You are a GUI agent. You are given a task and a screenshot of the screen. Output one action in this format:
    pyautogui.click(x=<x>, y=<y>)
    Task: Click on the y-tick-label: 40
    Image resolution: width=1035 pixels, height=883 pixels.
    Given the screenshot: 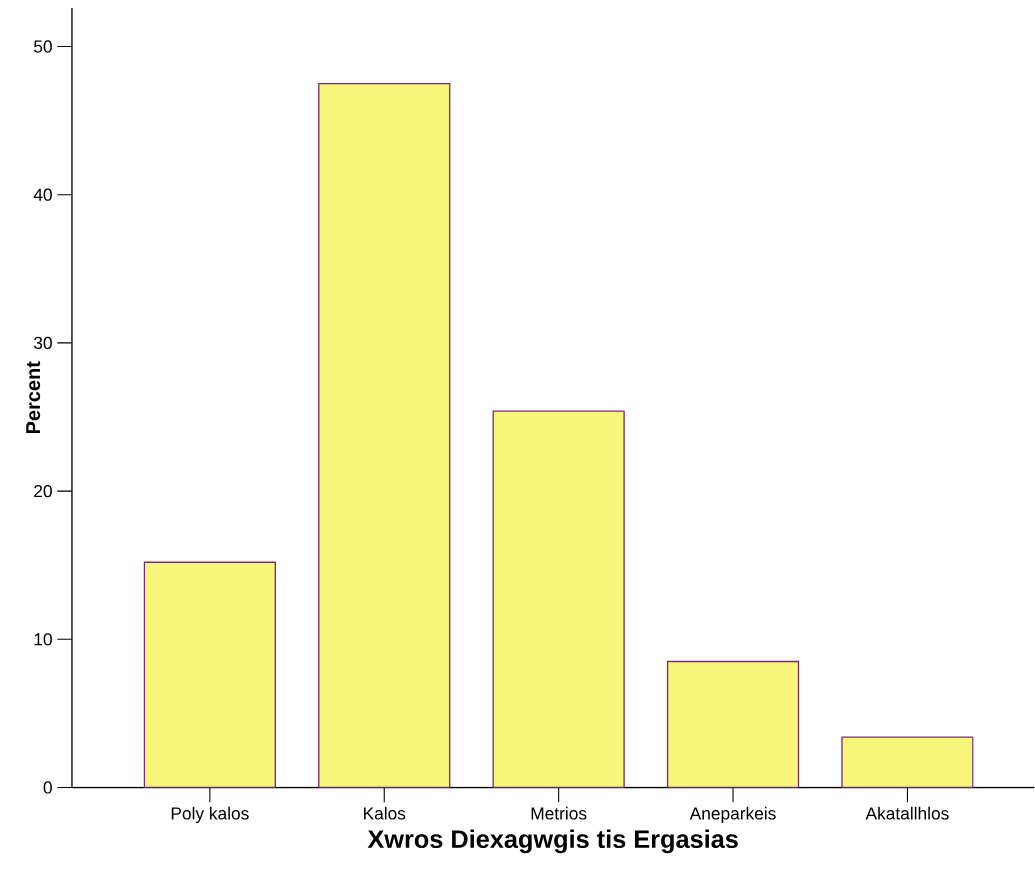 What is the action you would take?
    pyautogui.click(x=42, y=194)
    